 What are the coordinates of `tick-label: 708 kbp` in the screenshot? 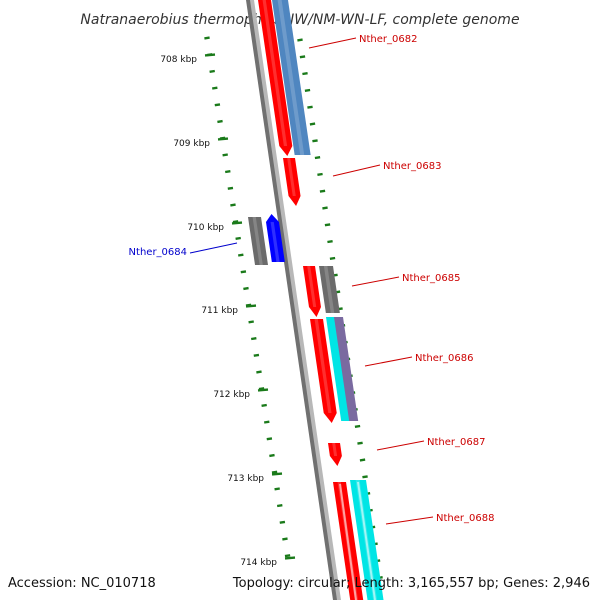 It's located at (178, 60).